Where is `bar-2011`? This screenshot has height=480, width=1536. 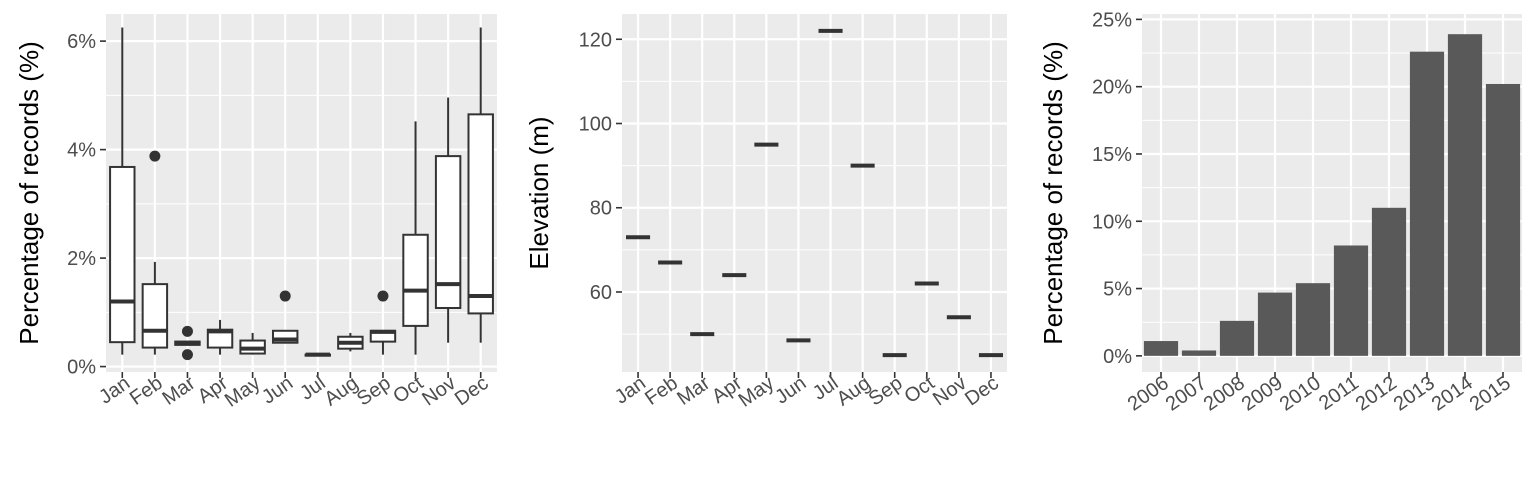 bar-2011 is located at coordinates (1351, 300).